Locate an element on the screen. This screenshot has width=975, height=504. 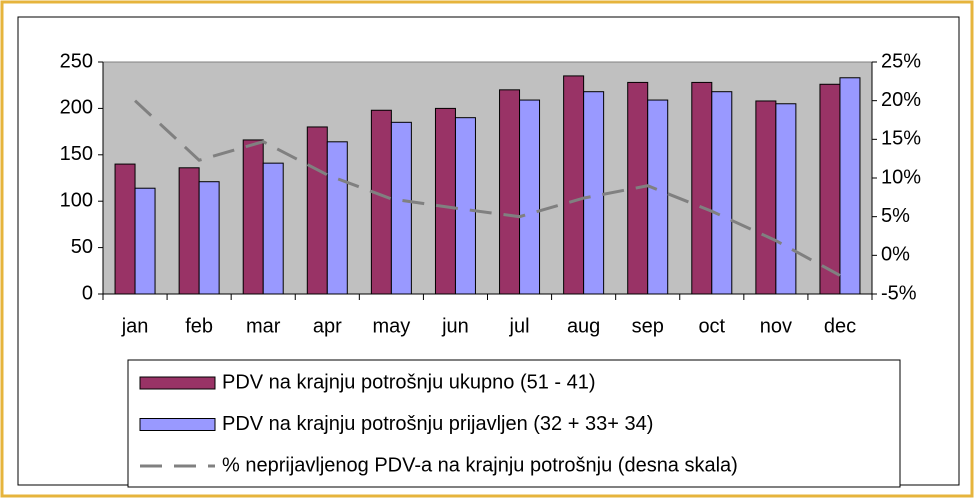
y2-tick-label: 10% is located at coordinates (901, 177).